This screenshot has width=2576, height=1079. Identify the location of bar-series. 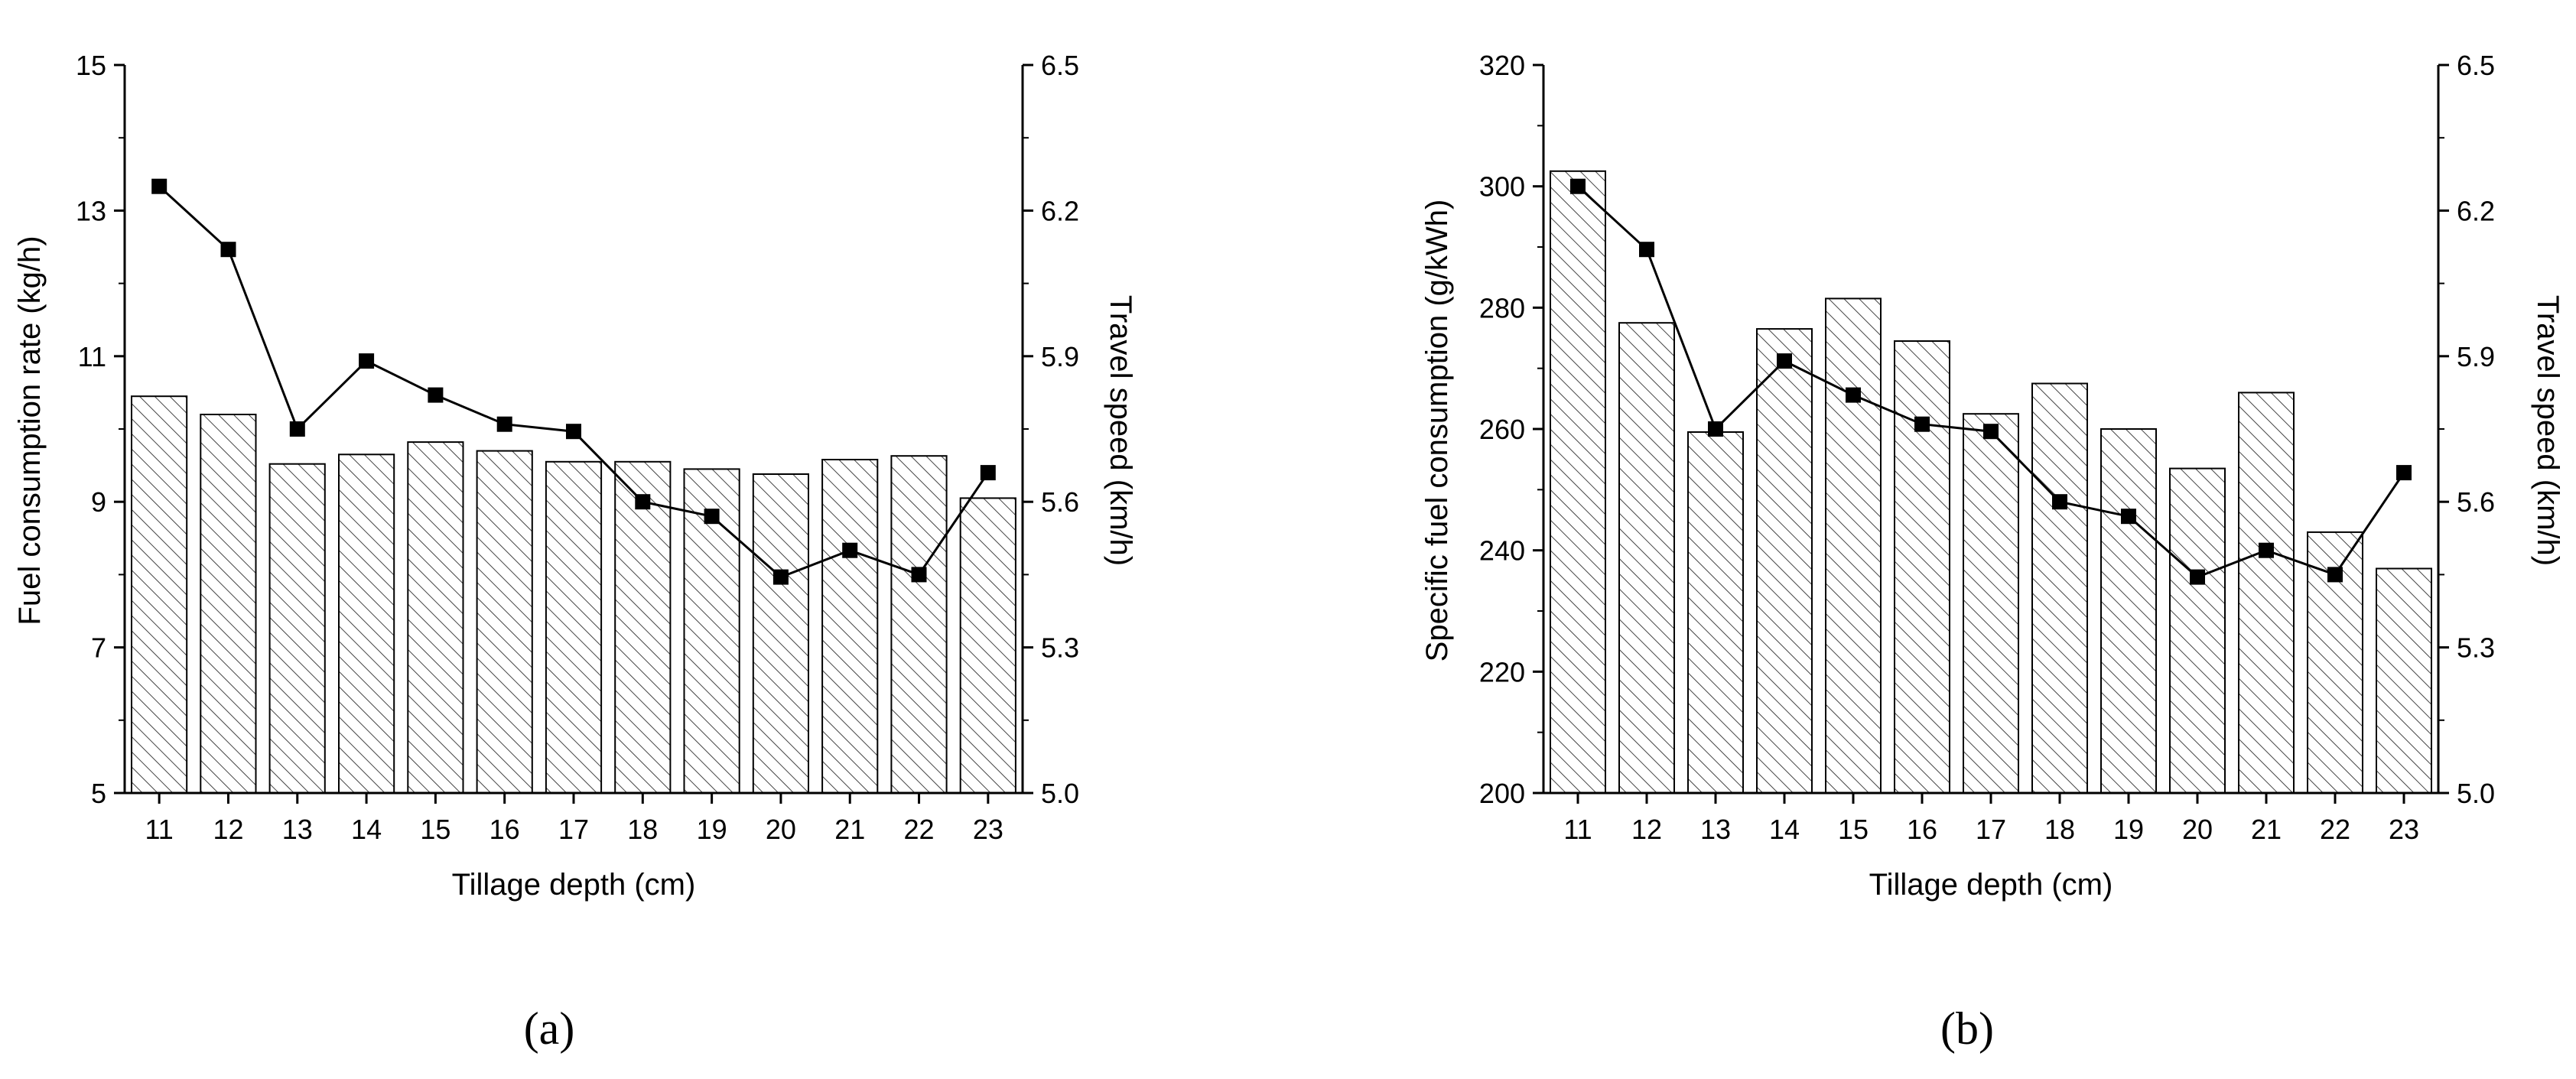
(573, 595).